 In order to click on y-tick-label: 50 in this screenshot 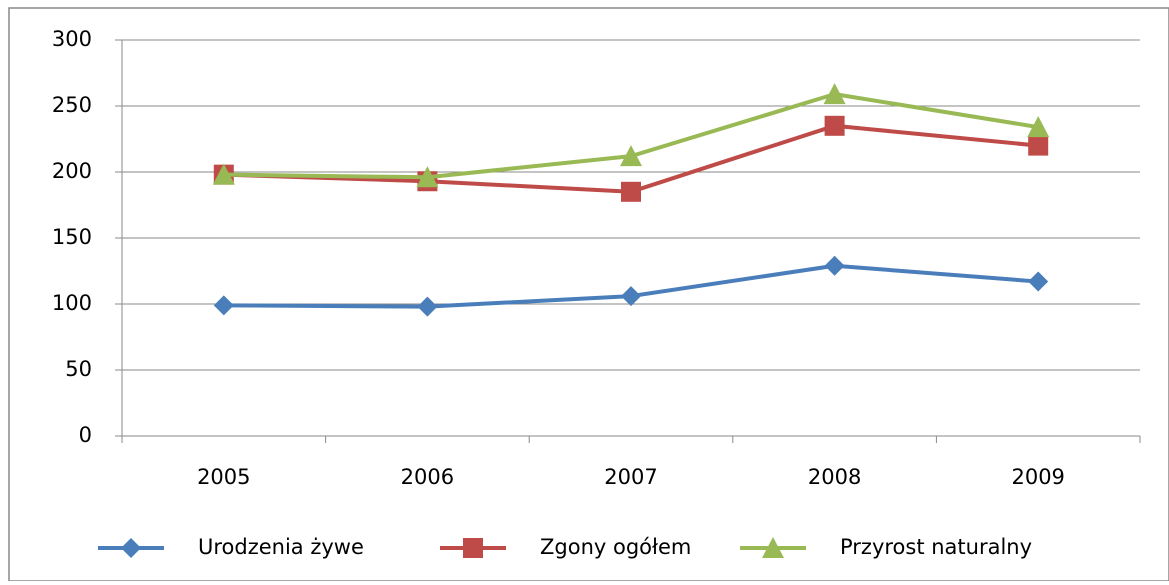, I will do `click(78, 369)`.